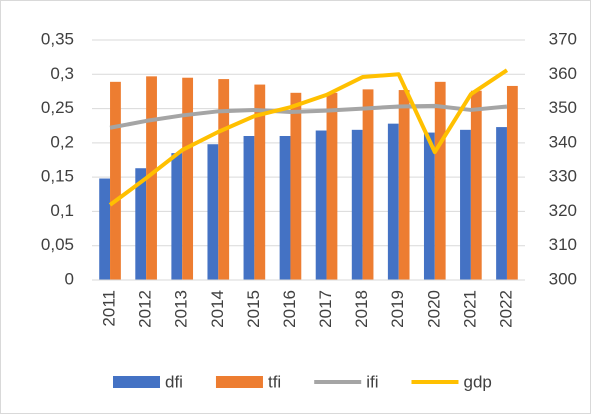 This screenshot has width=591, height=419. Describe the element at coordinates (145, 309) in the screenshot. I see `x-tick-label: 2012` at that location.